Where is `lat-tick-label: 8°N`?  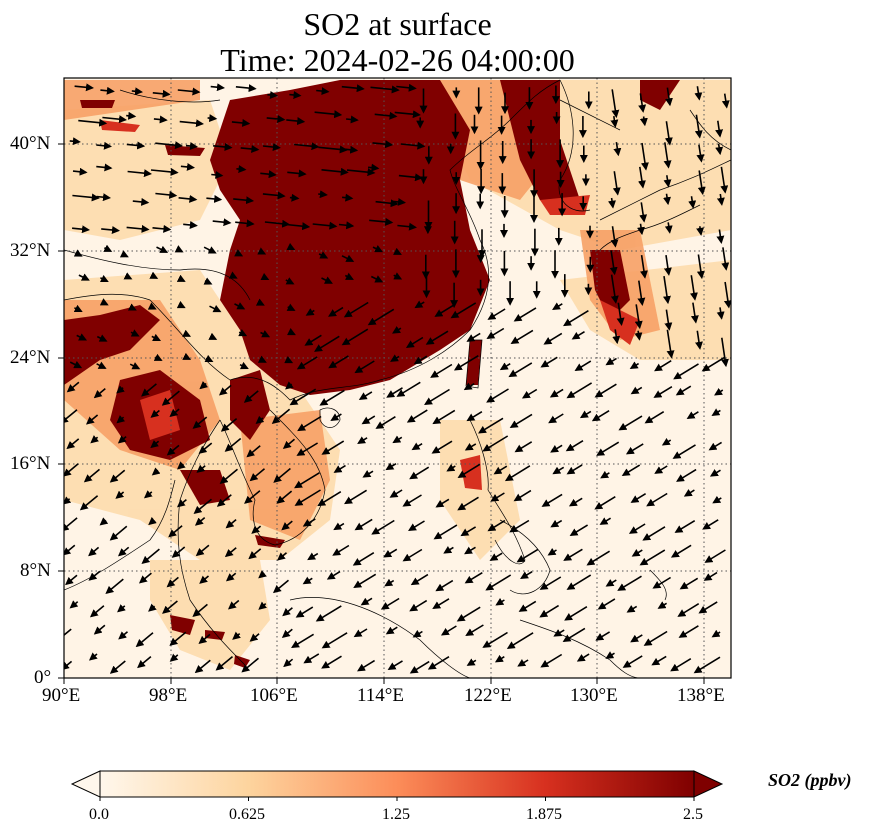 lat-tick-label: 8°N is located at coordinates (35, 570).